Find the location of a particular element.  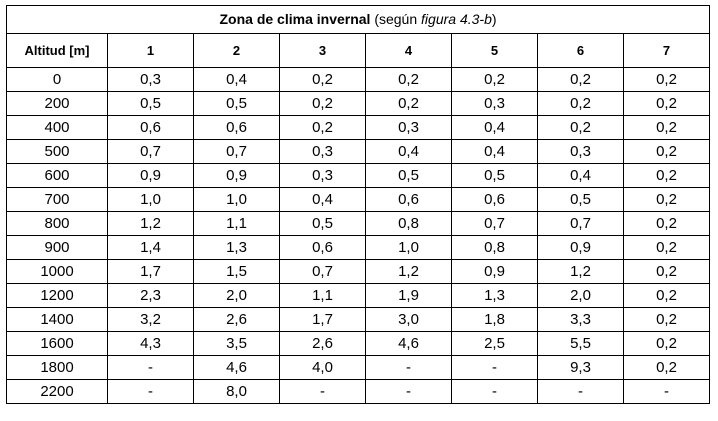

column-header-row: Altitud [m] 1 2 3 4 5 6 7 is located at coordinates (358, 50).